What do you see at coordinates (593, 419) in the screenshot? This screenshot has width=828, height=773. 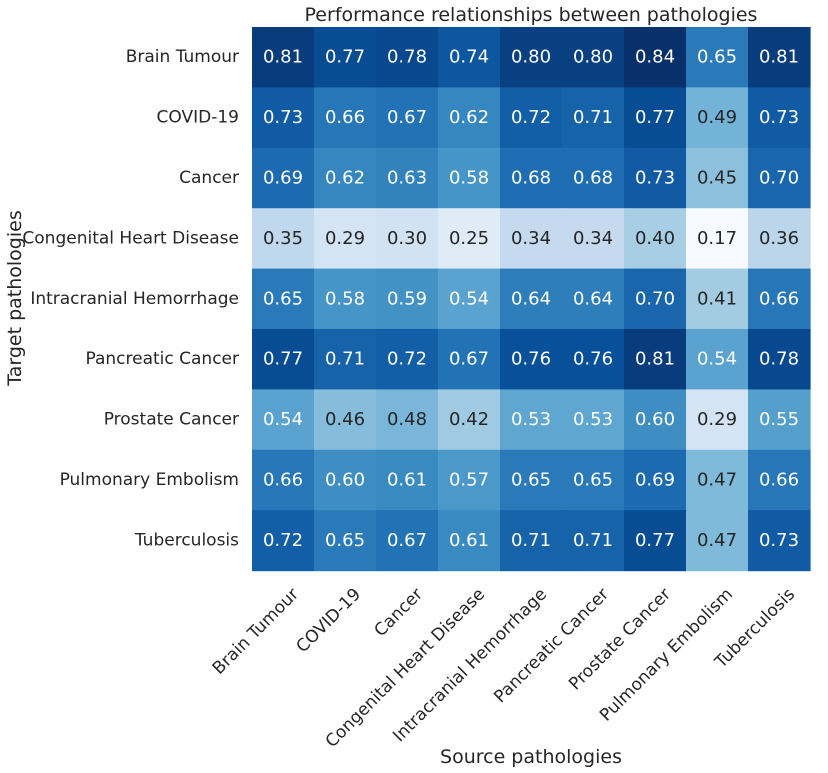 I see `cell-value-label: 0.53` at bounding box center [593, 419].